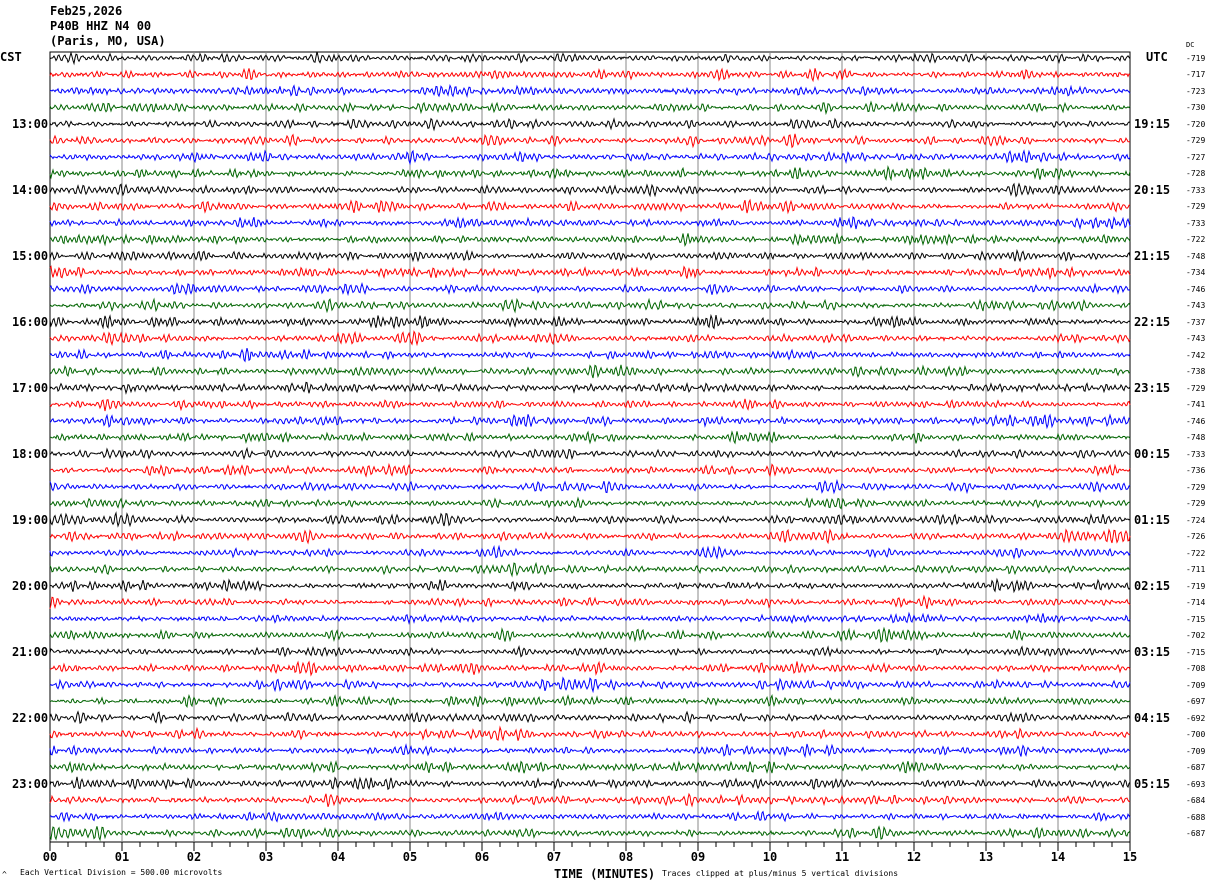 This screenshot has height=886, width=1210. Describe the element at coordinates (1196, 174) in the screenshot. I see `dc-offset-label: -728` at that location.